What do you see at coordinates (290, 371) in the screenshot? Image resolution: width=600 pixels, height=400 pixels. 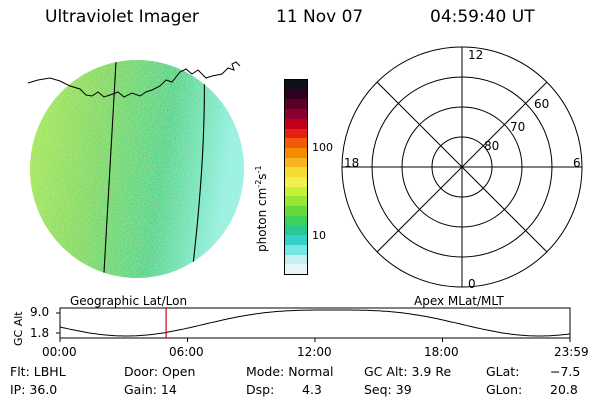 I see `mode-info: Mode: Normal` at bounding box center [290, 371].